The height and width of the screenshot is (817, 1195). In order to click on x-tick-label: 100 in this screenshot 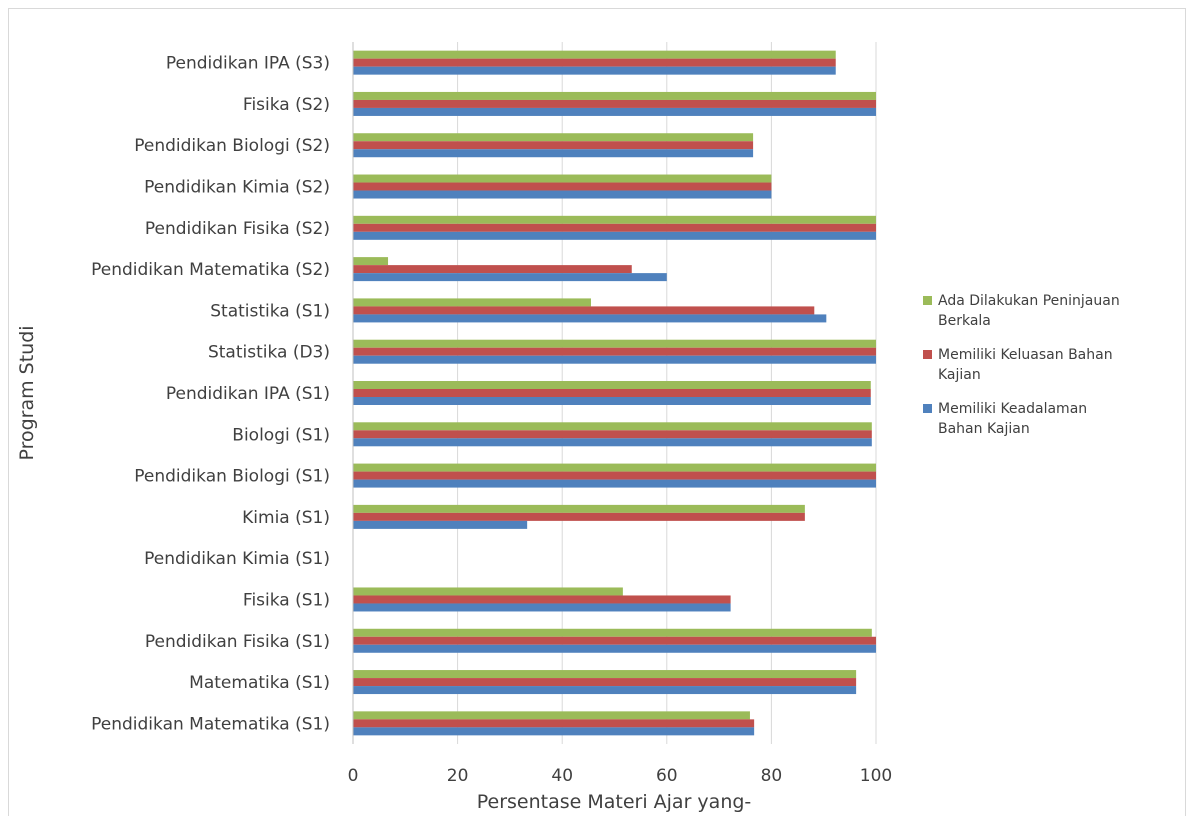, I will do `click(876, 776)`.